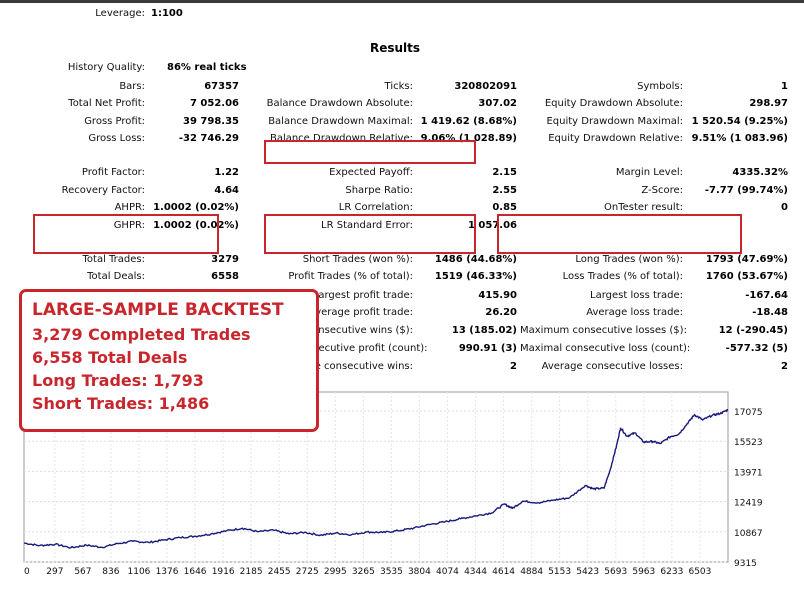  What do you see at coordinates (649, 172) in the screenshot?
I see `stat-label: Margin Level:` at bounding box center [649, 172].